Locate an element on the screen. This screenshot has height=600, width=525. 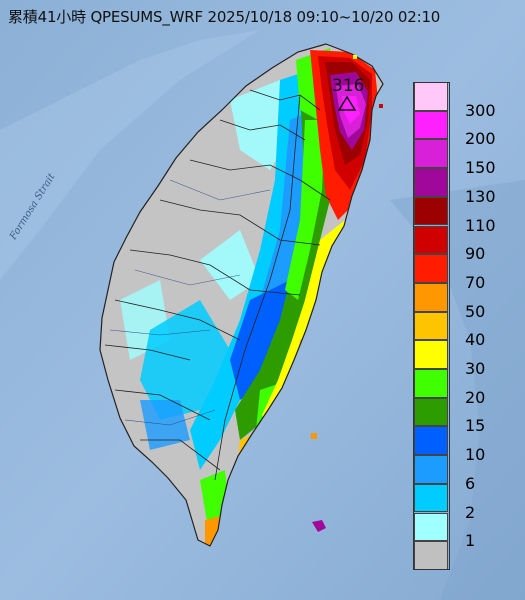
legend-label: 40 is located at coordinates (475, 340).